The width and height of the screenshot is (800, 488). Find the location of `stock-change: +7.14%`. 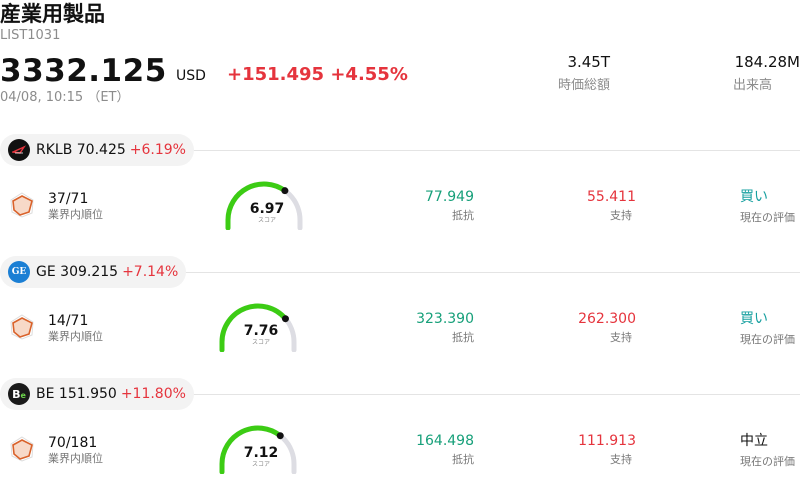

stock-change: +7.14% is located at coordinates (150, 272).